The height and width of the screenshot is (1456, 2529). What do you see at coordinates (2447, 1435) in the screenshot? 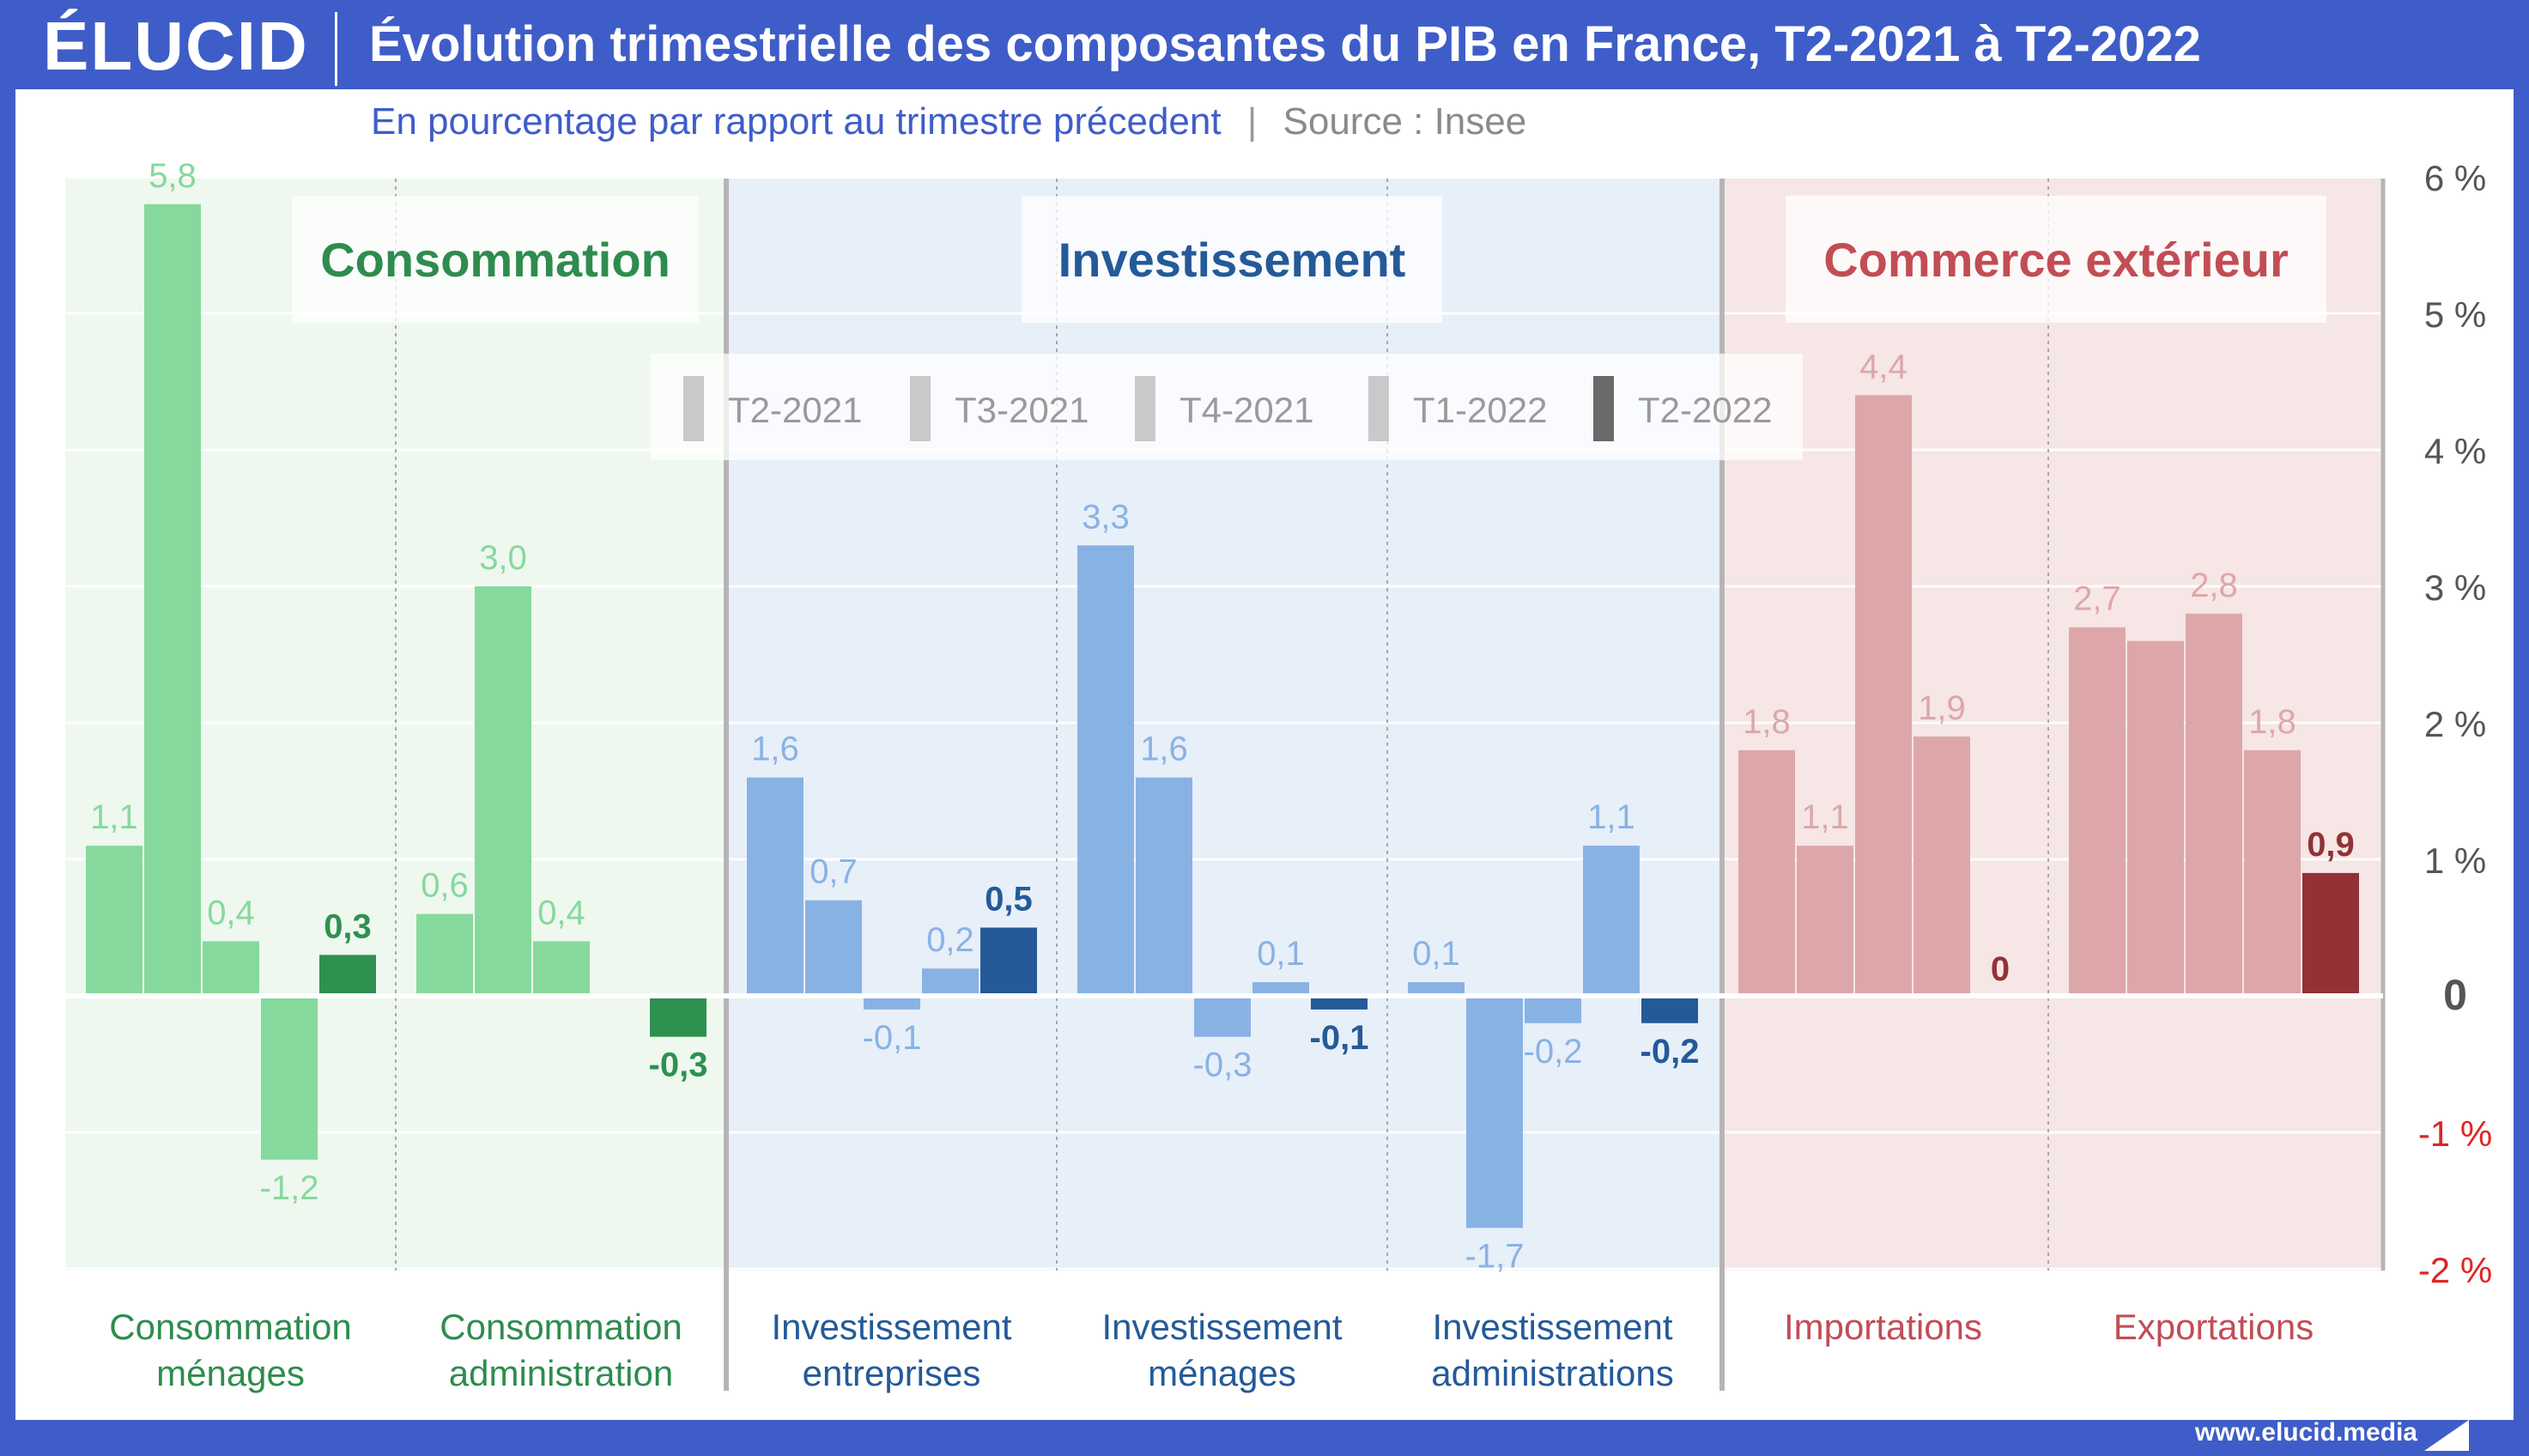
I see `footer-arrow-icon` at bounding box center [2447, 1435].